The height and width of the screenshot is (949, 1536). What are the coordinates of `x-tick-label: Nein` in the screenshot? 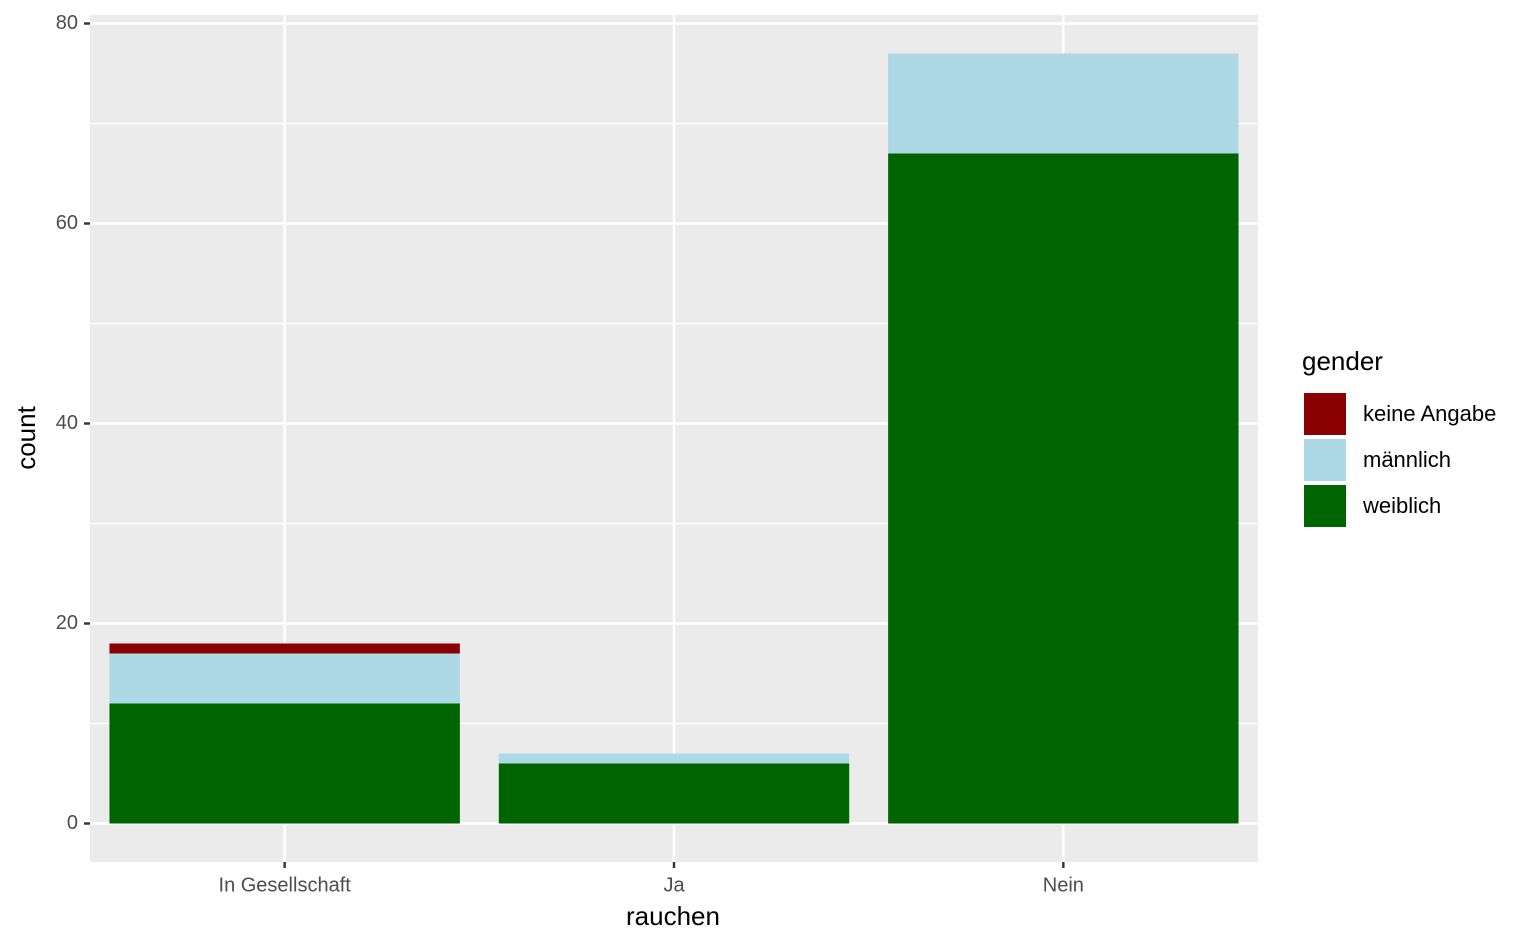 It's located at (1063, 885).